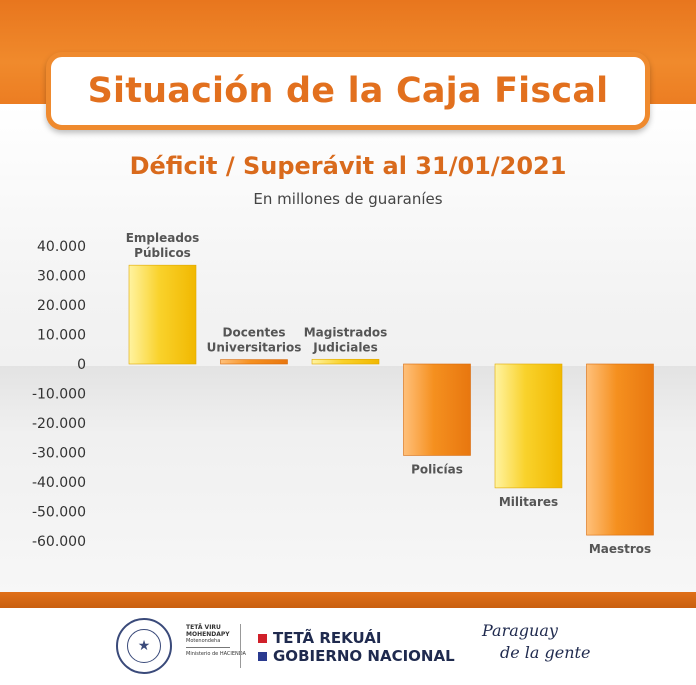  I want to click on y-tick-label: -30.000, so click(59, 454).